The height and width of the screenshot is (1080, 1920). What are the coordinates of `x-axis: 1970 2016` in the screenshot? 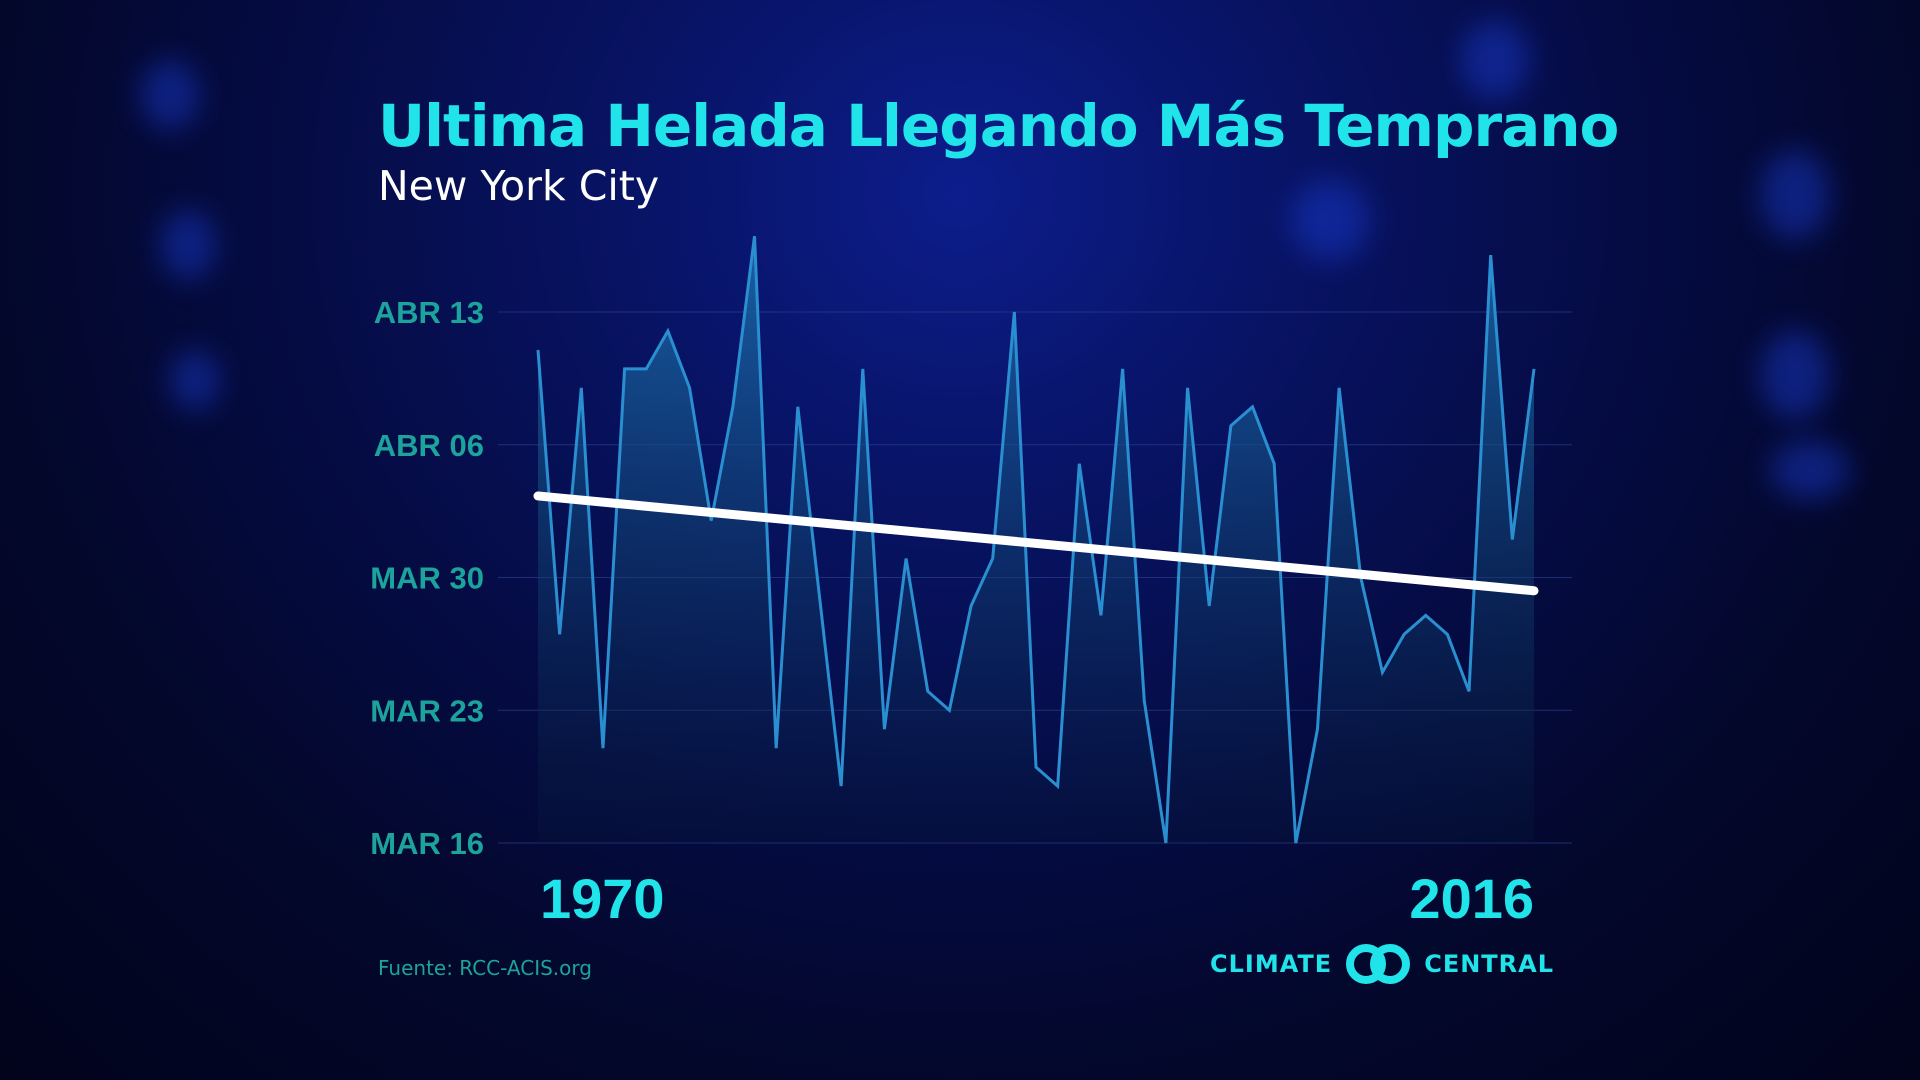 It's located at (1037, 898).